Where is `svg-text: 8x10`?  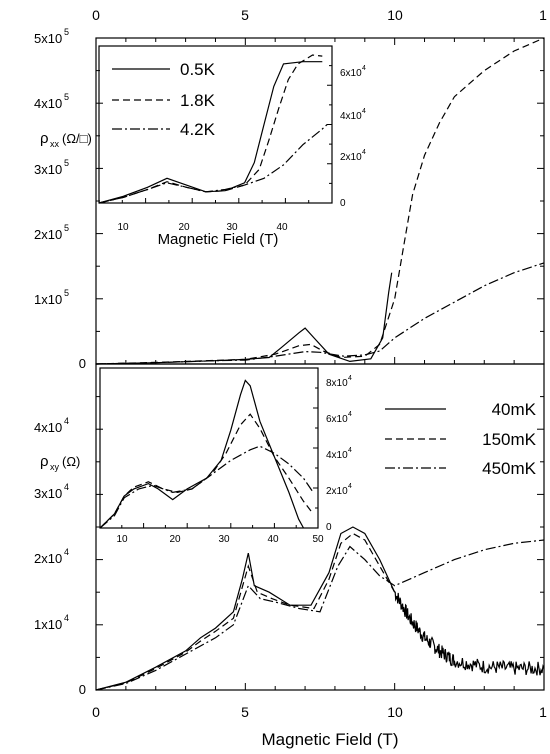 svg-text: 8x10 is located at coordinates (337, 383).